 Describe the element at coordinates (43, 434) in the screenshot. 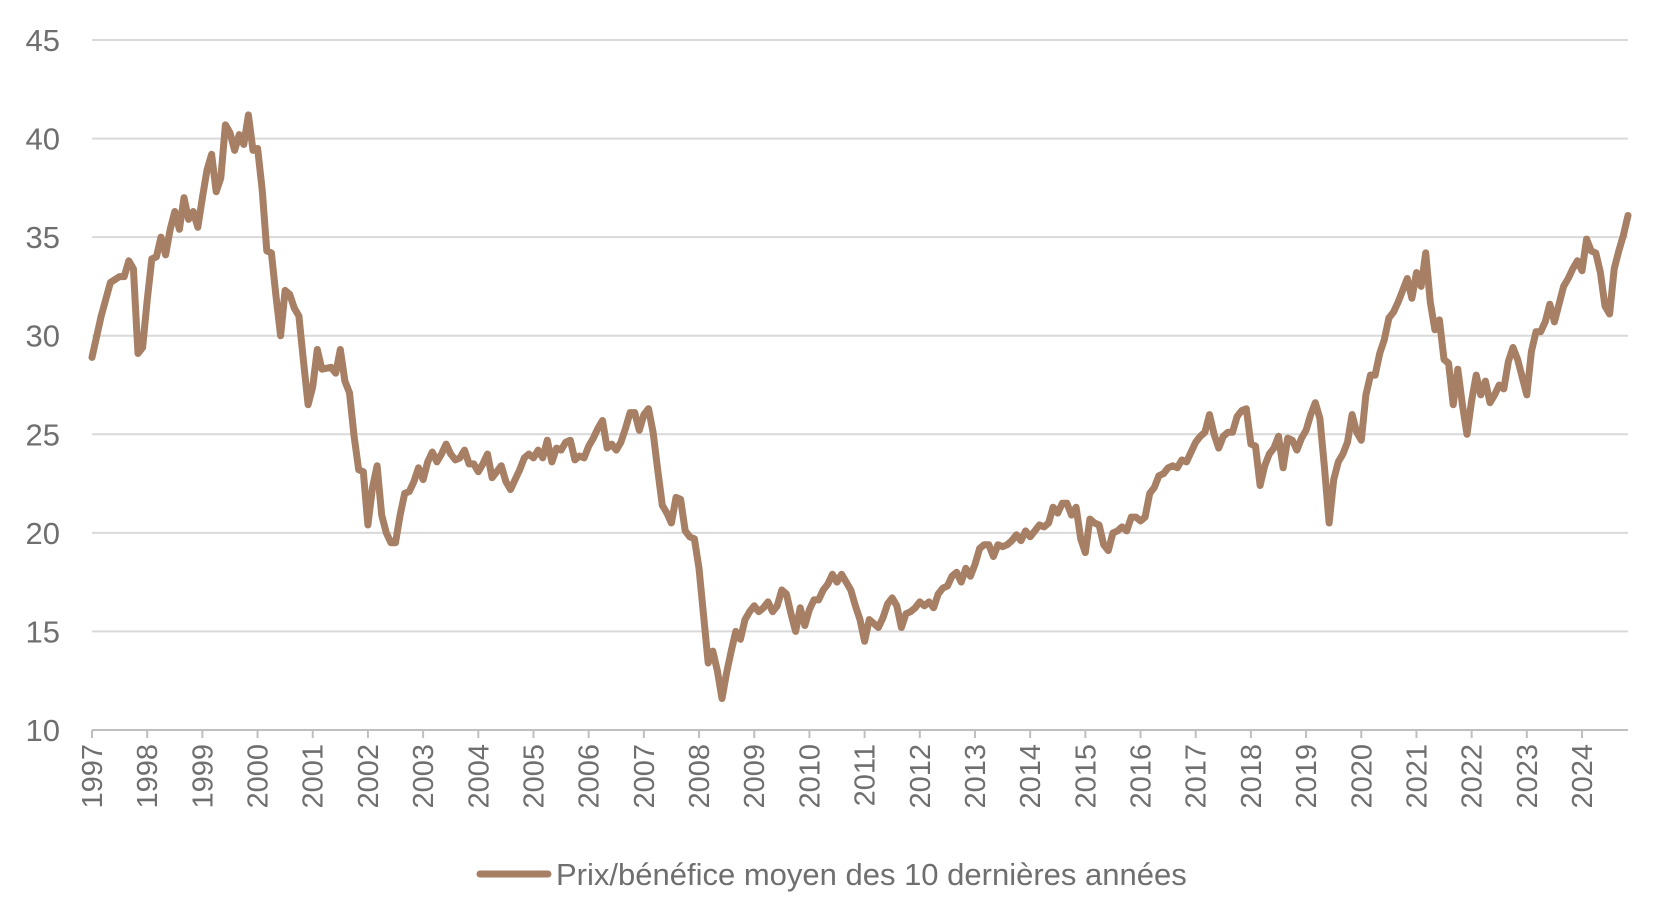

I see `y-tick-label: 25` at that location.